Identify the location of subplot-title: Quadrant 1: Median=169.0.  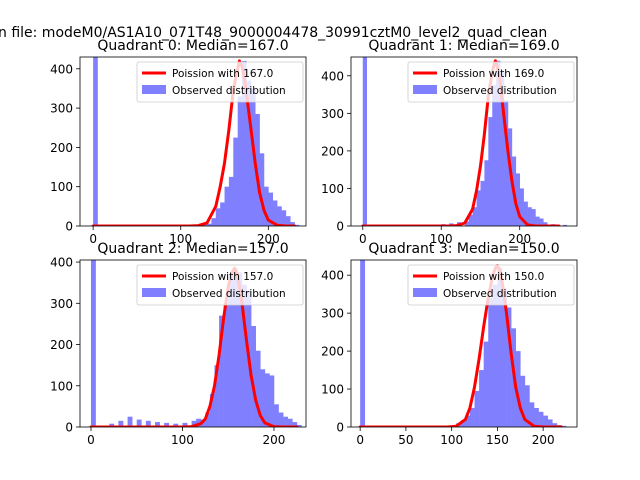
(463, 46).